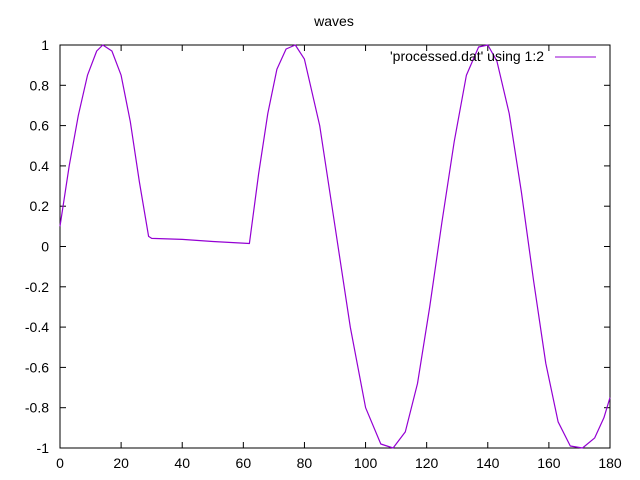 Image resolution: width=640 pixels, height=480 pixels. What do you see at coordinates (37, 327) in the screenshot?
I see `y-tick-label: -0.4` at bounding box center [37, 327].